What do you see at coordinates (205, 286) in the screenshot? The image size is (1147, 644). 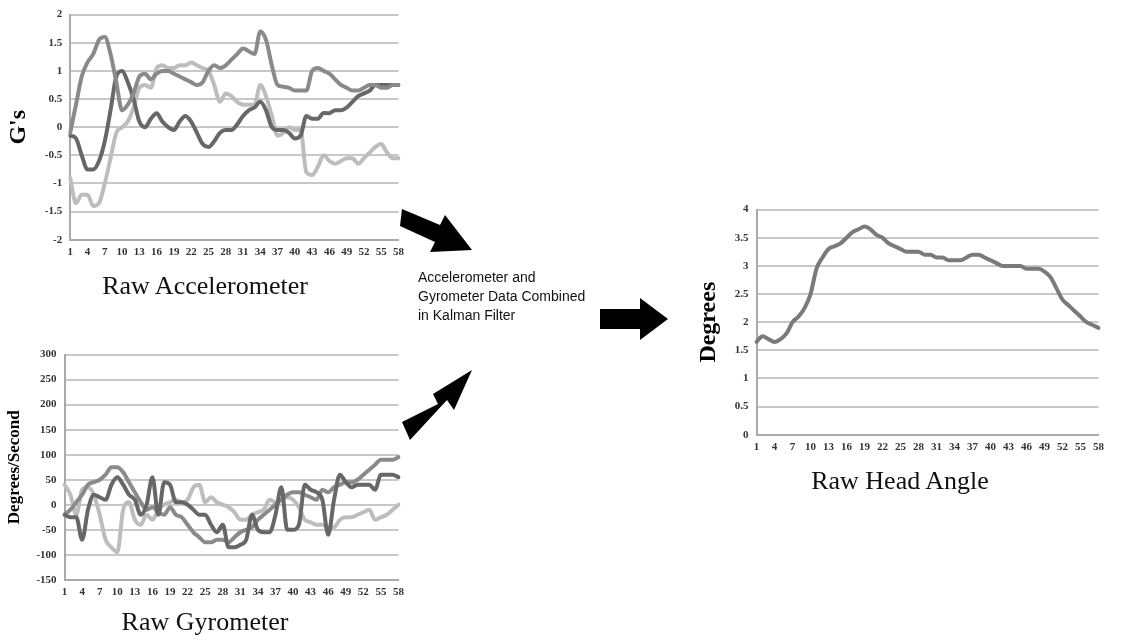 I see `text: Raw Accelerometer` at bounding box center [205, 286].